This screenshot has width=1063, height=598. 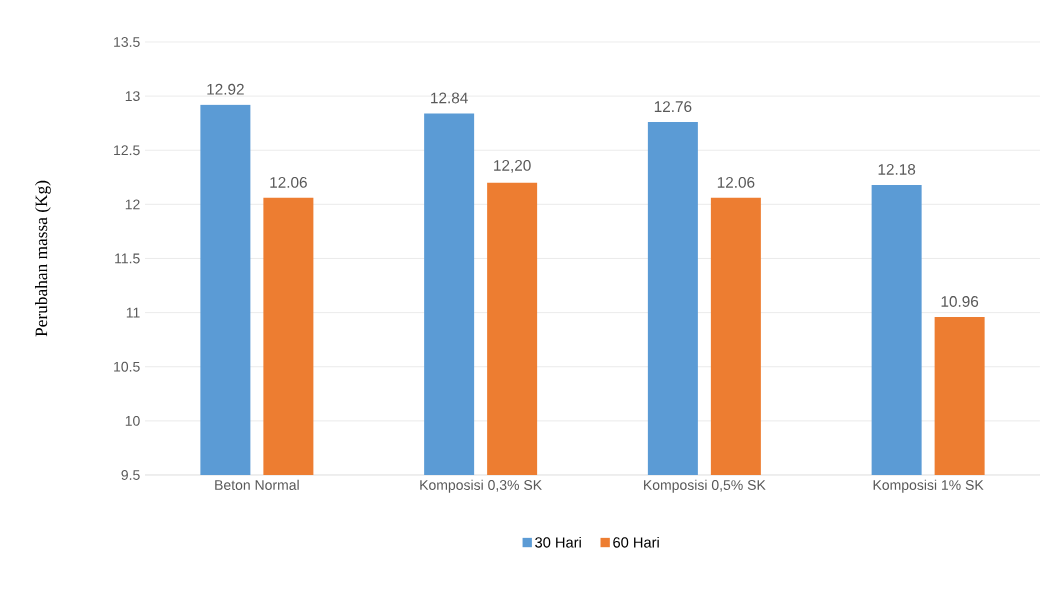 I want to click on x-tick-label: Komposisi 0,3% SK, so click(x=481, y=486).